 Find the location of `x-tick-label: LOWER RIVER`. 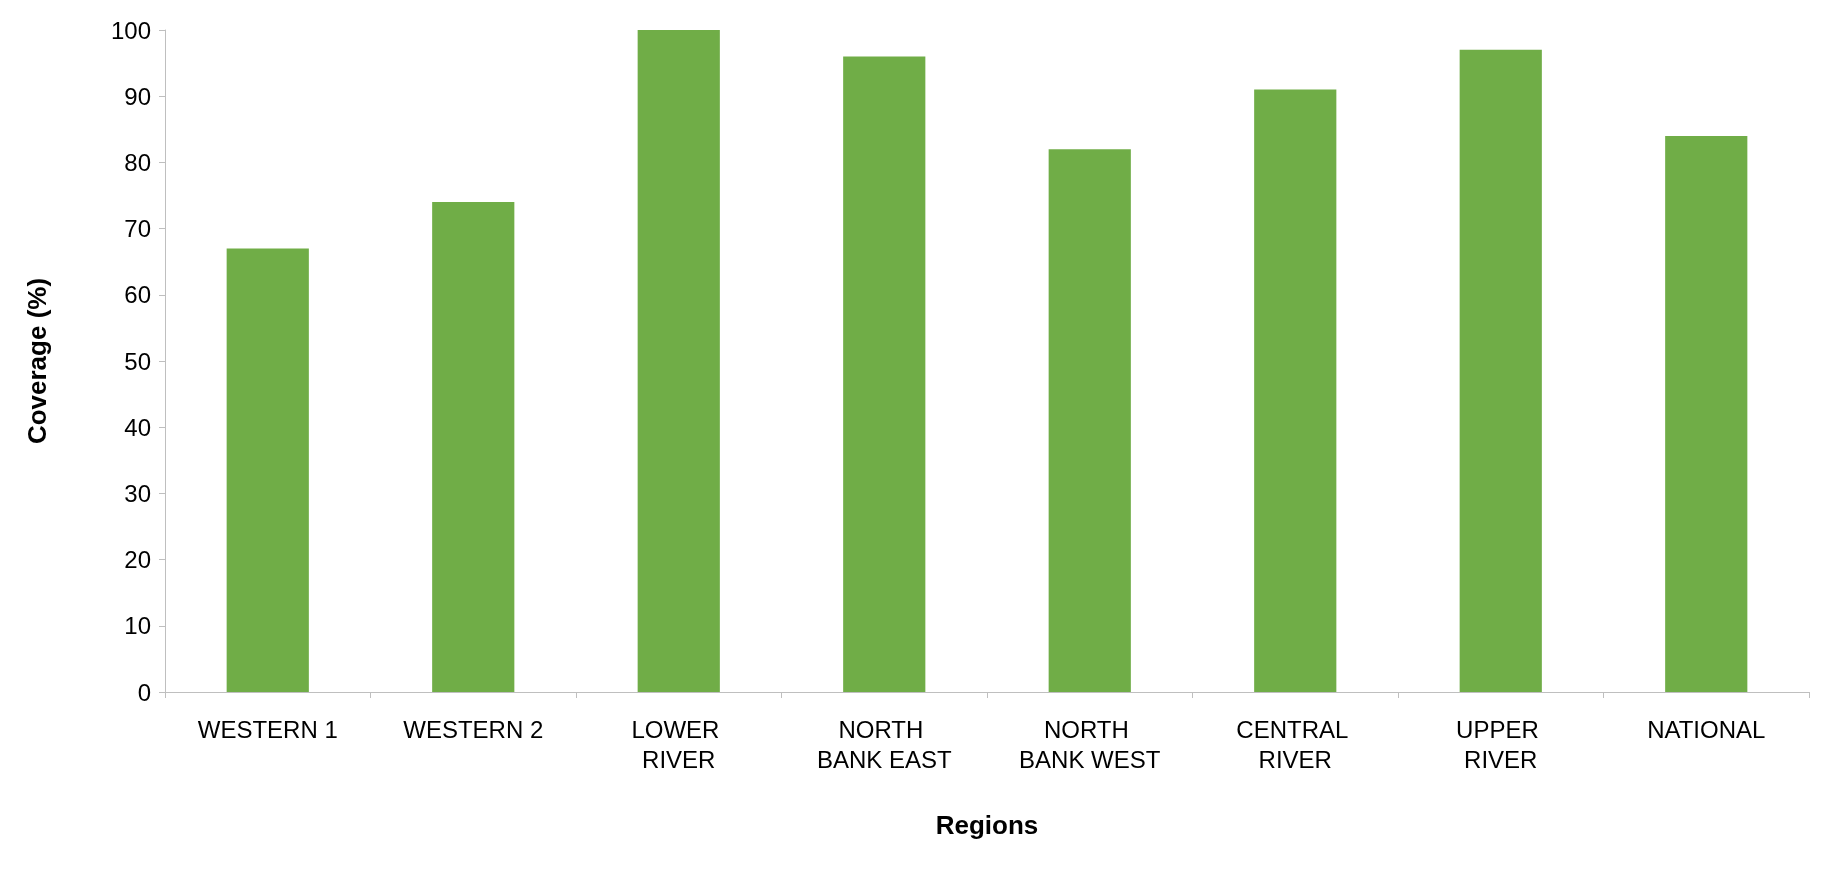

x-tick-label: LOWER RIVER is located at coordinates (679, 744).